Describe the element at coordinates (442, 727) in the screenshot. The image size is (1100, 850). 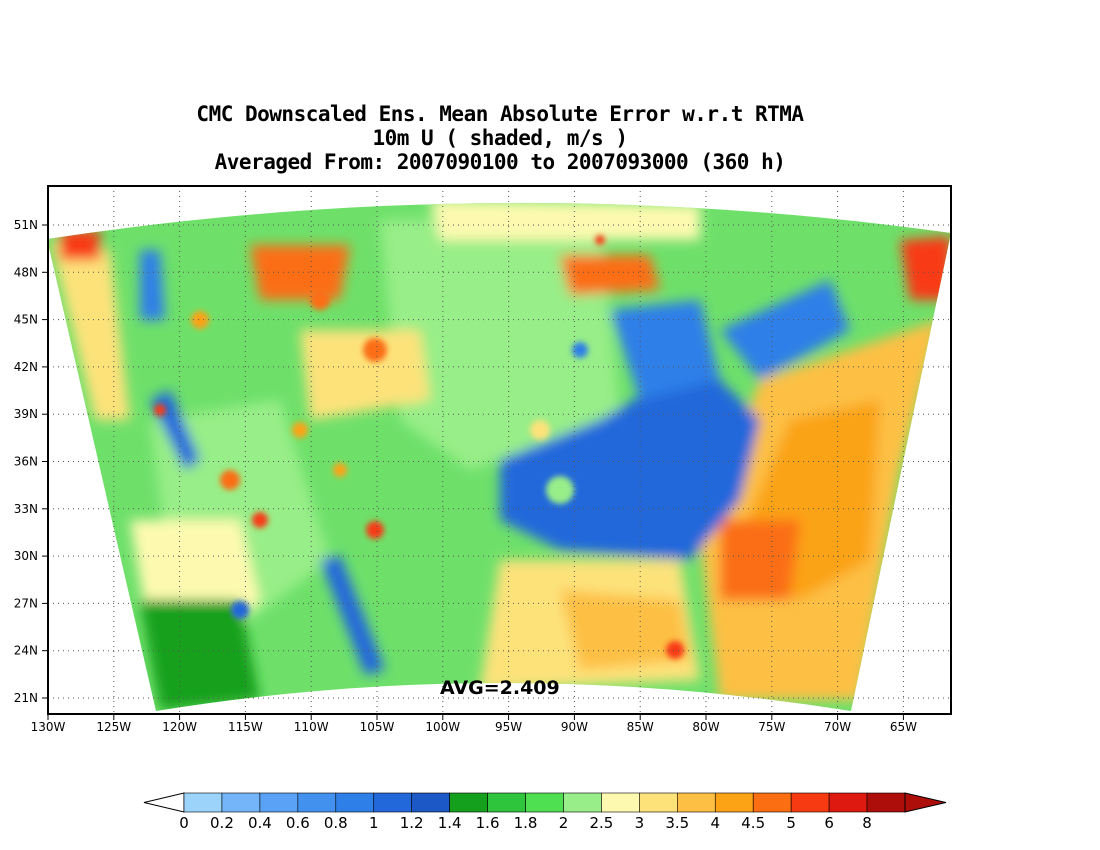
I see `lon-label: 100W` at that location.